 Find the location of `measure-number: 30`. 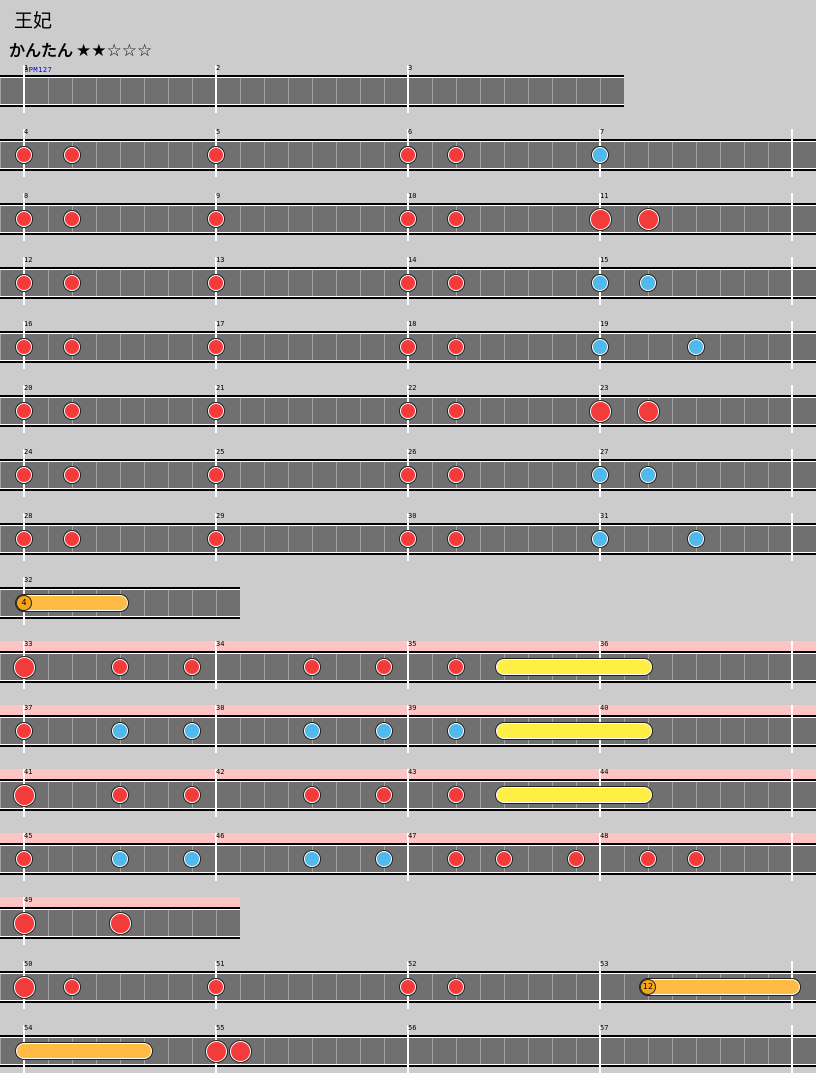

measure-number: 30 is located at coordinates (412, 516).